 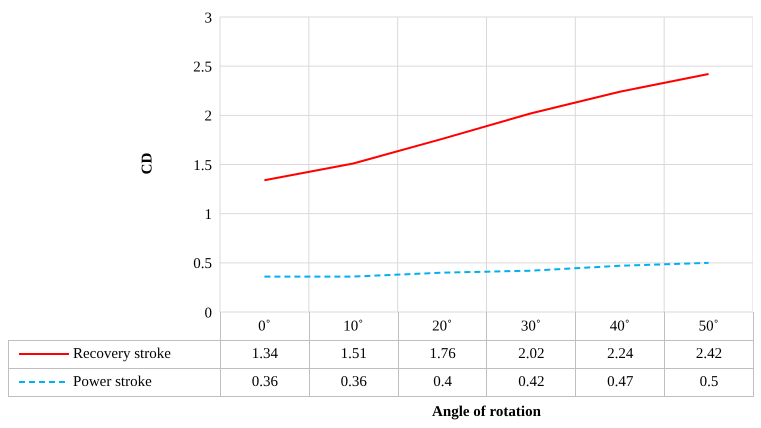 I want to click on y-tick-label: 2.5, so click(x=202, y=67).